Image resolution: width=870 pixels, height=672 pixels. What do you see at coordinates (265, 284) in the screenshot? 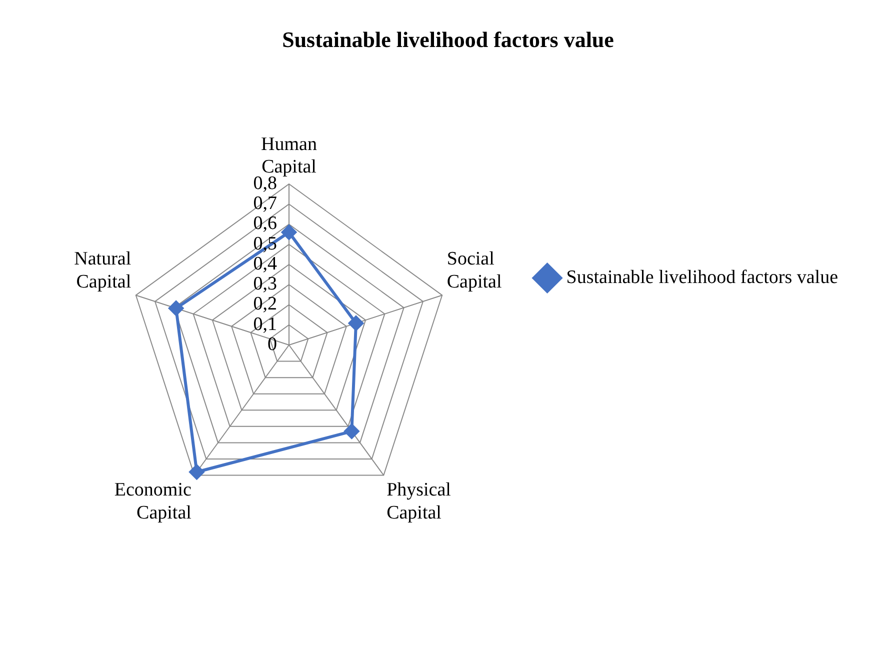
I see `y-tick-label: 0,3` at bounding box center [265, 284].